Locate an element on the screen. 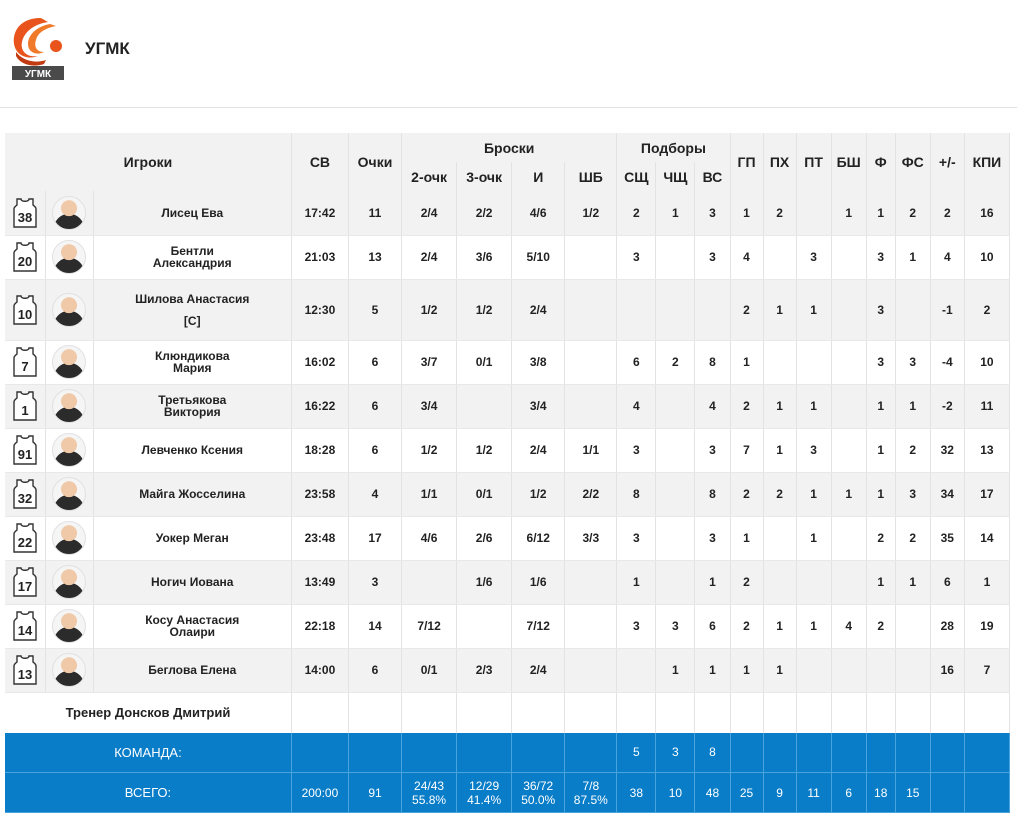 This screenshot has height=816, width=1017. stat-sv: 23:48 is located at coordinates (320, 538).